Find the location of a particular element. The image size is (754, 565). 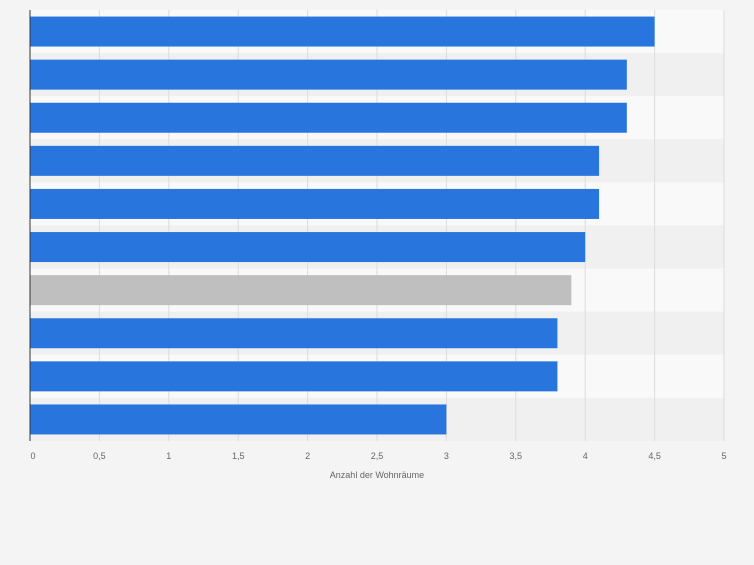

x-tick-label: 1 is located at coordinates (168, 456).